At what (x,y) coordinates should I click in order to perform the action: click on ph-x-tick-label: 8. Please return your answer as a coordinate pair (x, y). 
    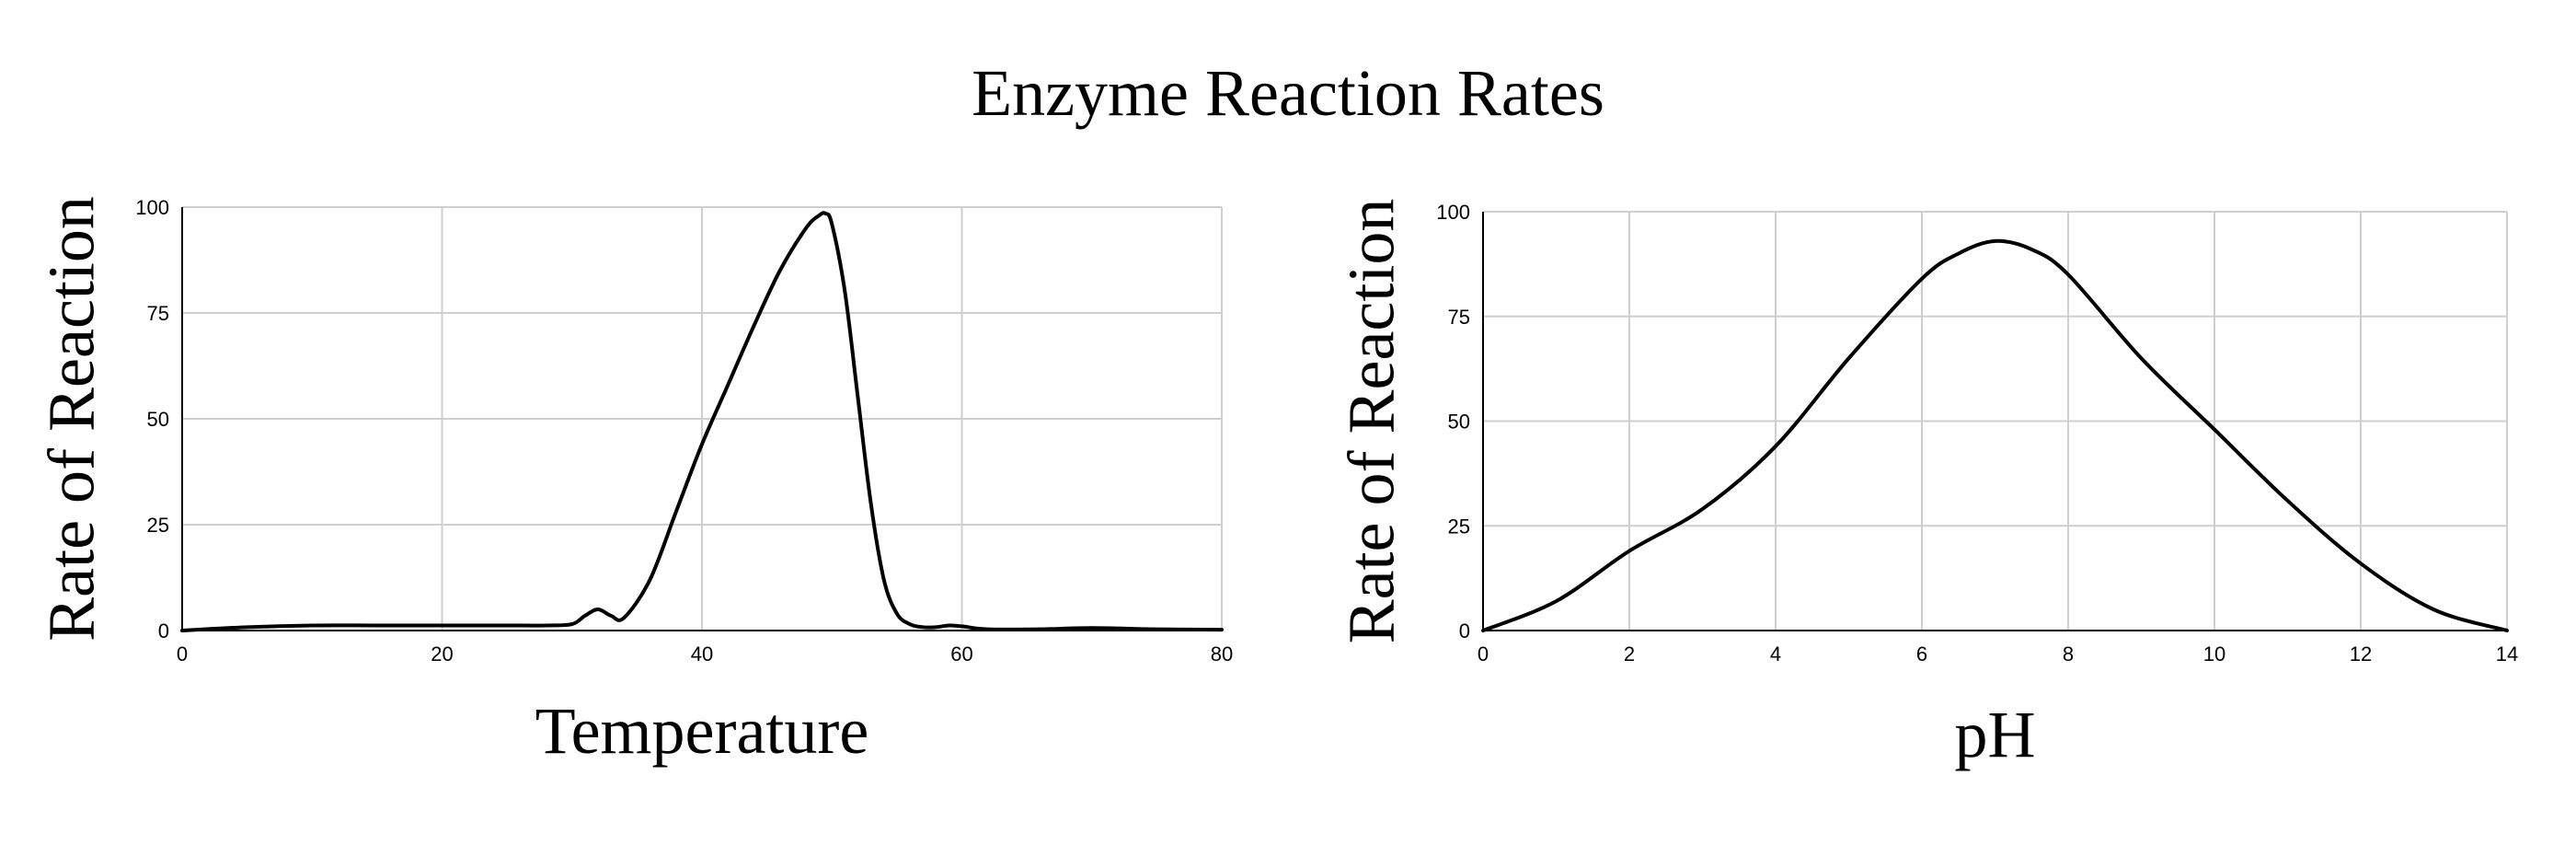
    Looking at the image, I should click on (2068, 654).